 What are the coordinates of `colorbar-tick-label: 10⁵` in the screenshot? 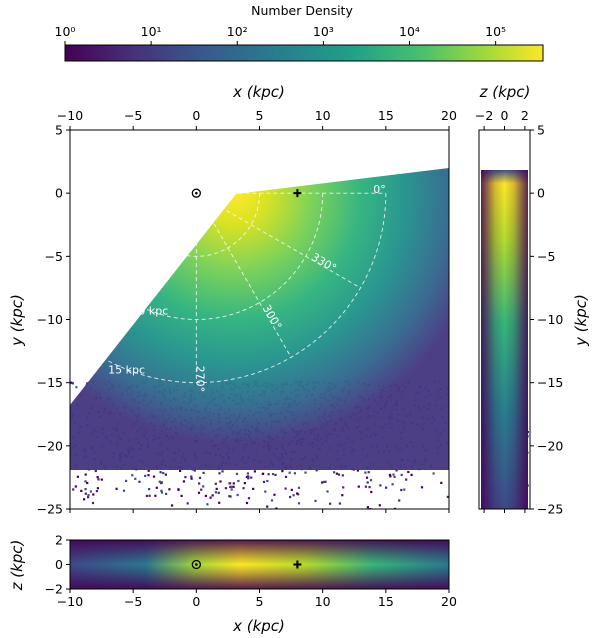 It's located at (495, 31).